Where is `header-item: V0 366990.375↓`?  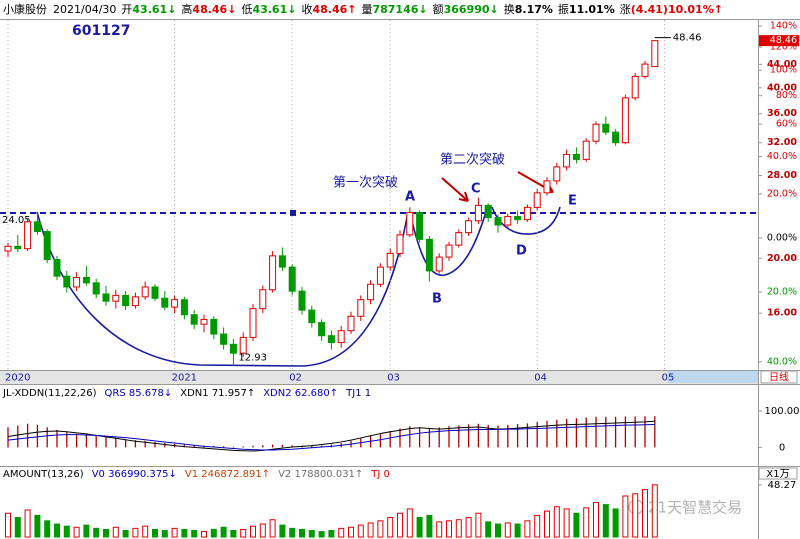
header-item: V0 366990.375↓ is located at coordinates (134, 474).